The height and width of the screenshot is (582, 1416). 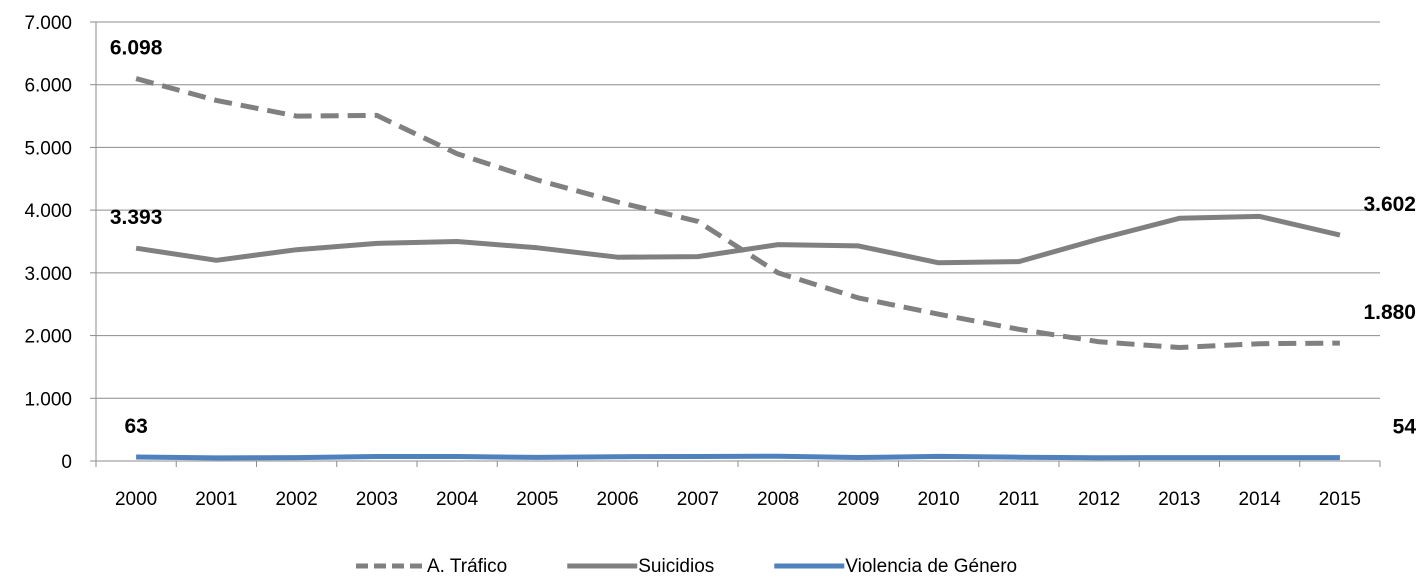 What do you see at coordinates (48, 86) in the screenshot?
I see `y-tick-label: 6.000` at bounding box center [48, 86].